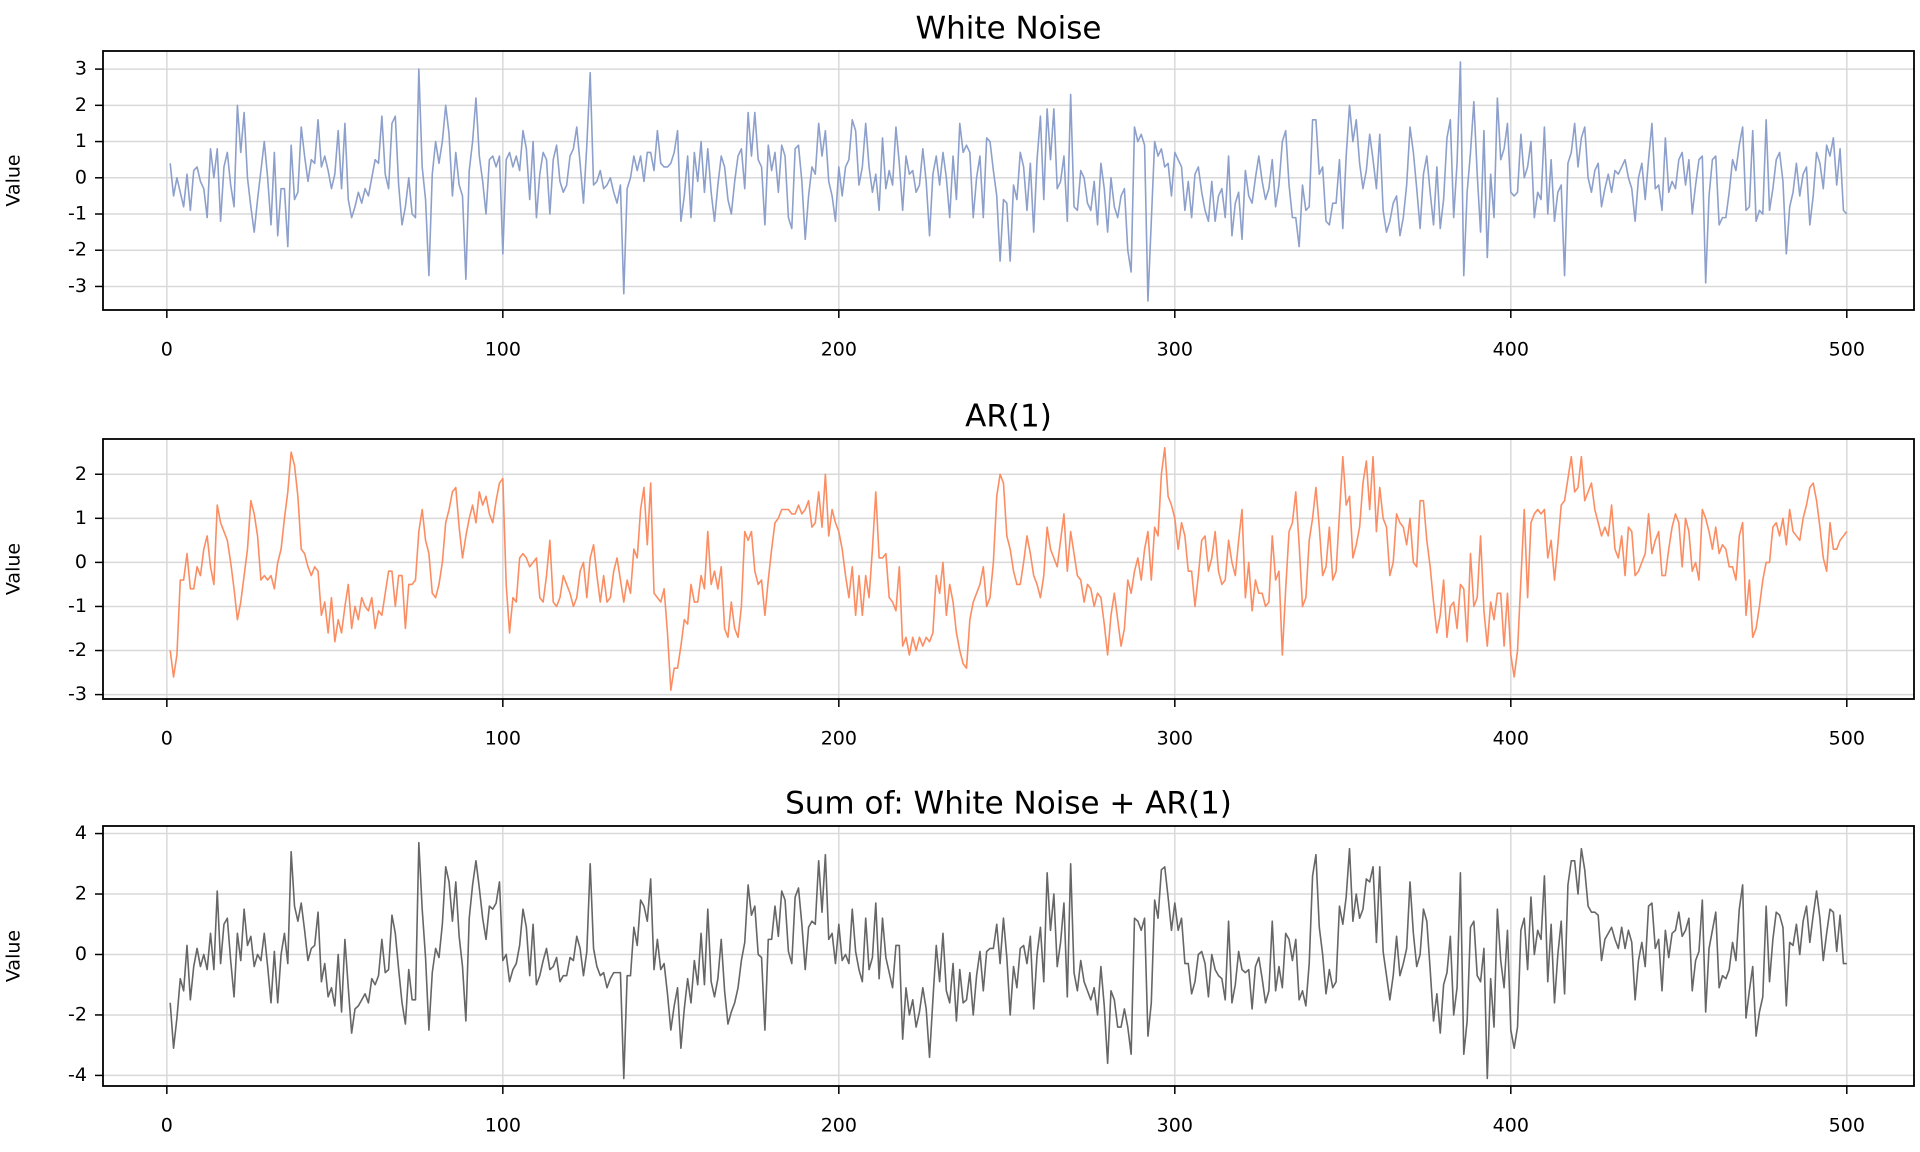  What do you see at coordinates (81, 833) in the screenshot?
I see `y-tick-label: 4` at bounding box center [81, 833].